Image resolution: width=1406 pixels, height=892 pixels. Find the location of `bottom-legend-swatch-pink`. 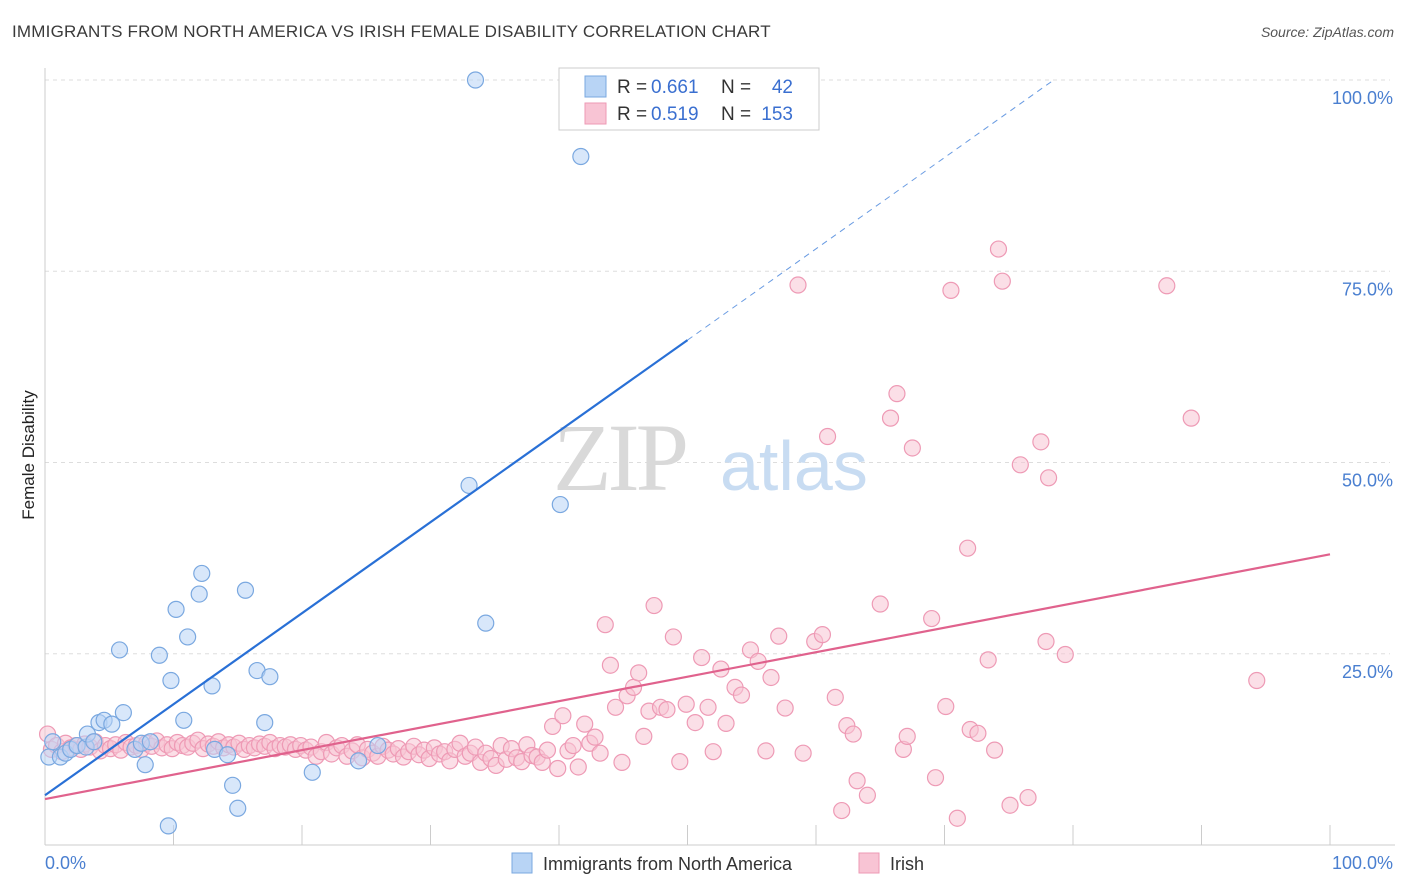

bottom-legend-swatch-pink is located at coordinates (869, 863).